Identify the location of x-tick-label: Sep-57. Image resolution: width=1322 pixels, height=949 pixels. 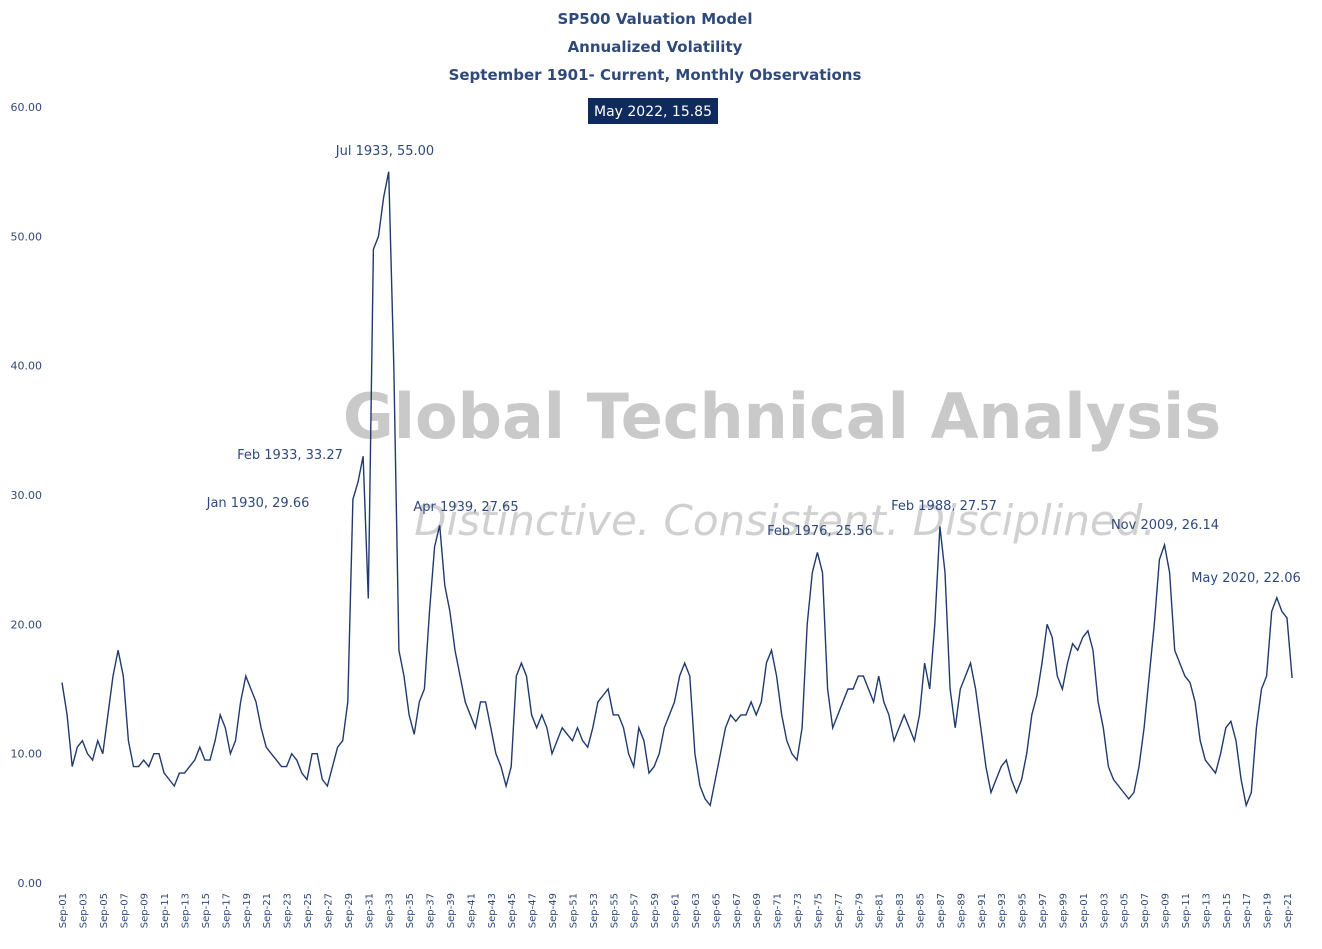
(635, 910).